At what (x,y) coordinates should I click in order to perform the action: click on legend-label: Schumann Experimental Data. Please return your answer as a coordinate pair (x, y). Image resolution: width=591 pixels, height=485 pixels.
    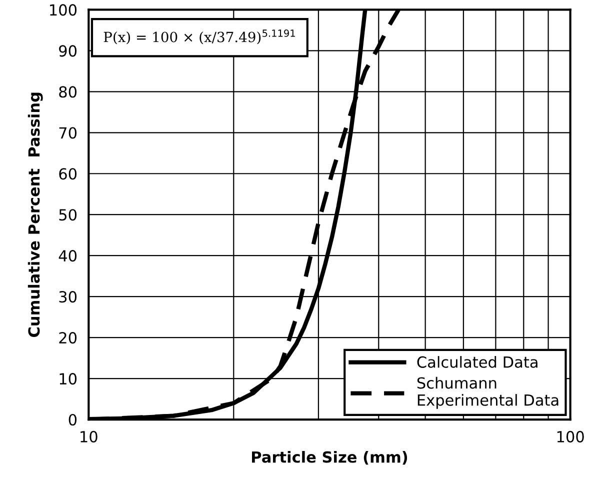
    Looking at the image, I should click on (487, 392).